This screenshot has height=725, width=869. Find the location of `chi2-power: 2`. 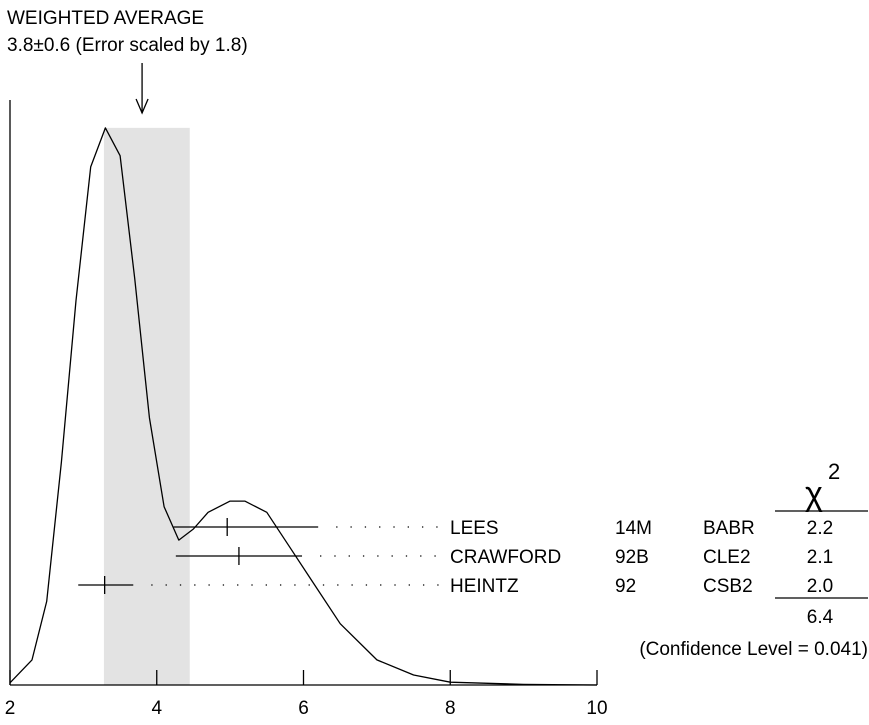

chi2-power: 2 is located at coordinates (834, 471).